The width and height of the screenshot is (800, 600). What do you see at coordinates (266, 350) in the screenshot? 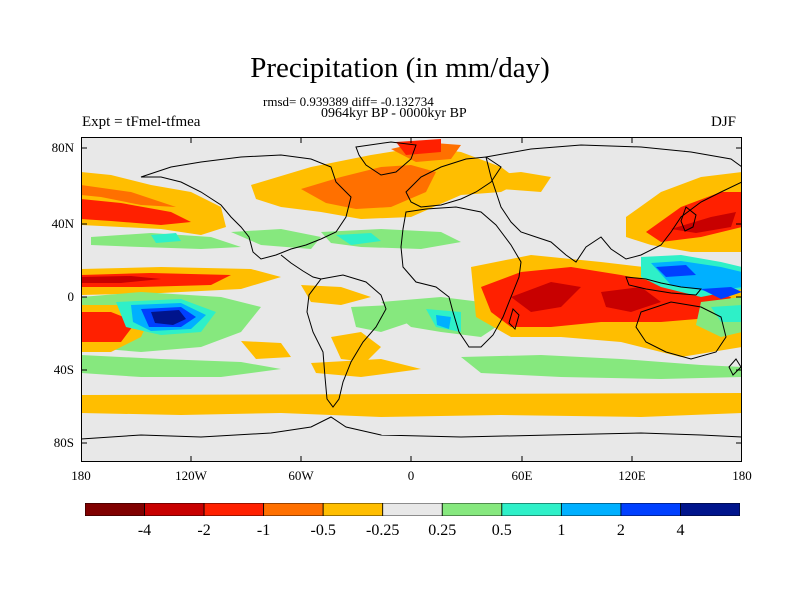
I see `shade-orange-ssub2` at bounding box center [266, 350].